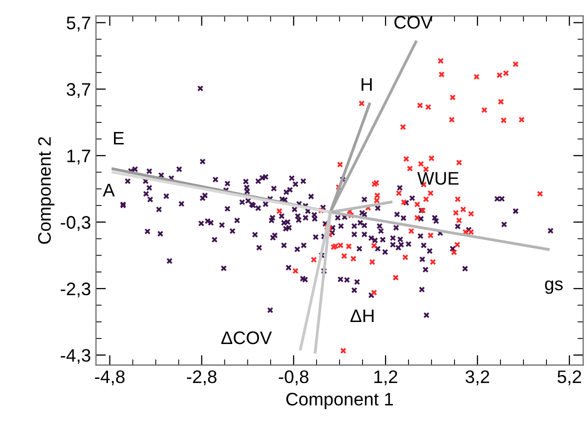 This screenshot has height=432, width=587. Describe the element at coordinates (201, 378) in the screenshot. I see `x-tick-label: -2,8` at that location.